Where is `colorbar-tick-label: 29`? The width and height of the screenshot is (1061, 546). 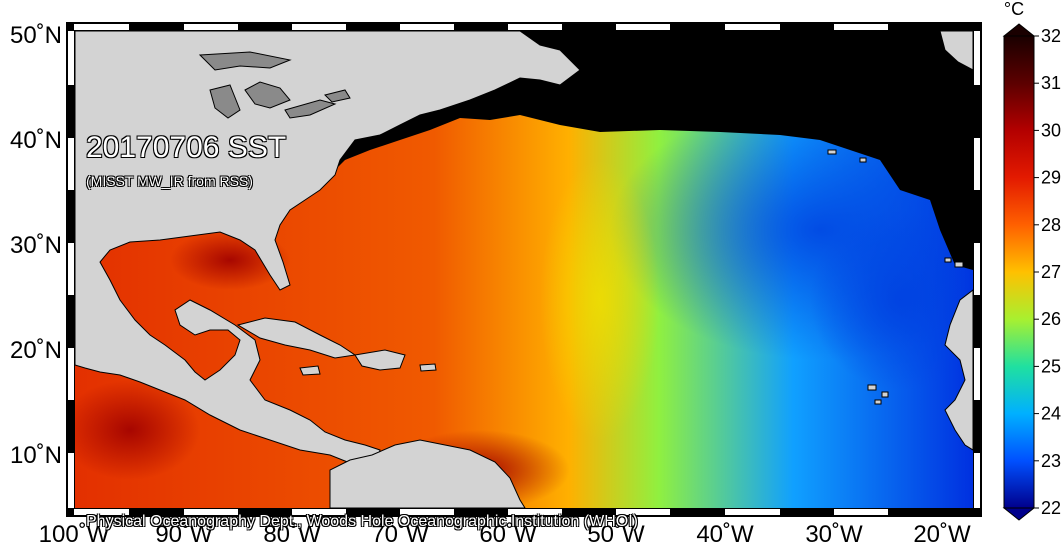 colorbar-tick-label: 29 is located at coordinates (1051, 178).